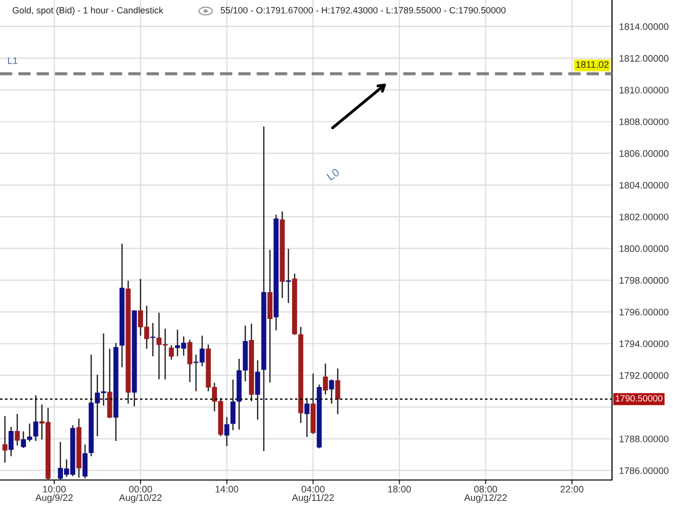 The width and height of the screenshot is (686, 507). What do you see at coordinates (644, 312) in the screenshot?
I see `y-tick-label: 1796.00000` at bounding box center [644, 312].